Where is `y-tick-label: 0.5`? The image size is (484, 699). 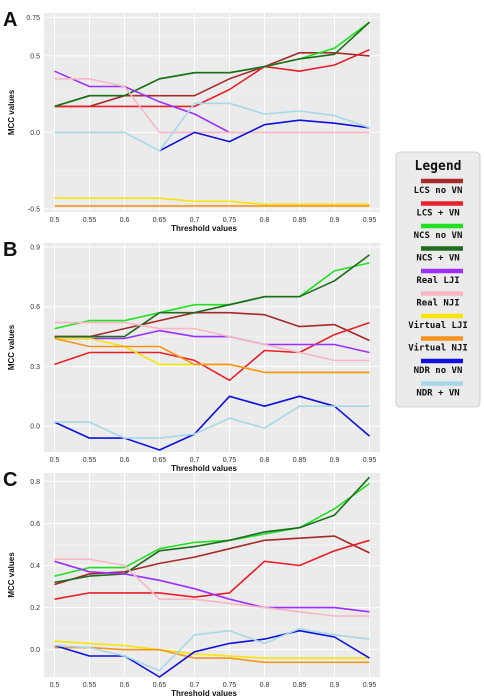 y-tick-label: 0.5 is located at coordinates (35, 56).